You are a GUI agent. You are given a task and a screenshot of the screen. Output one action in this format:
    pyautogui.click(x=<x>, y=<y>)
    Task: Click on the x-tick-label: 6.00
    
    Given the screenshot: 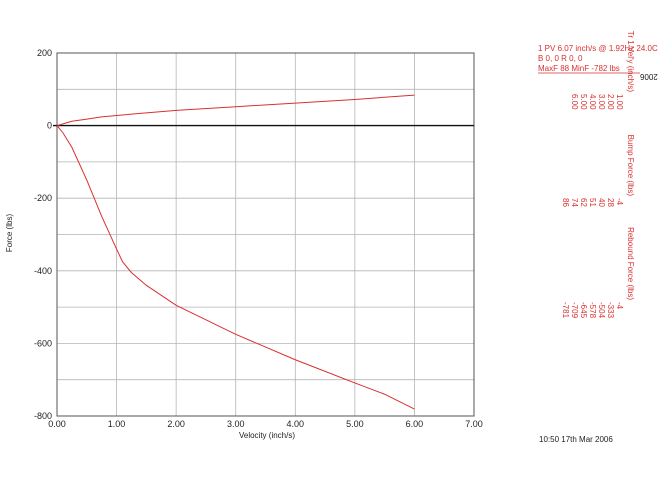 What is the action you would take?
    pyautogui.click(x=415, y=424)
    